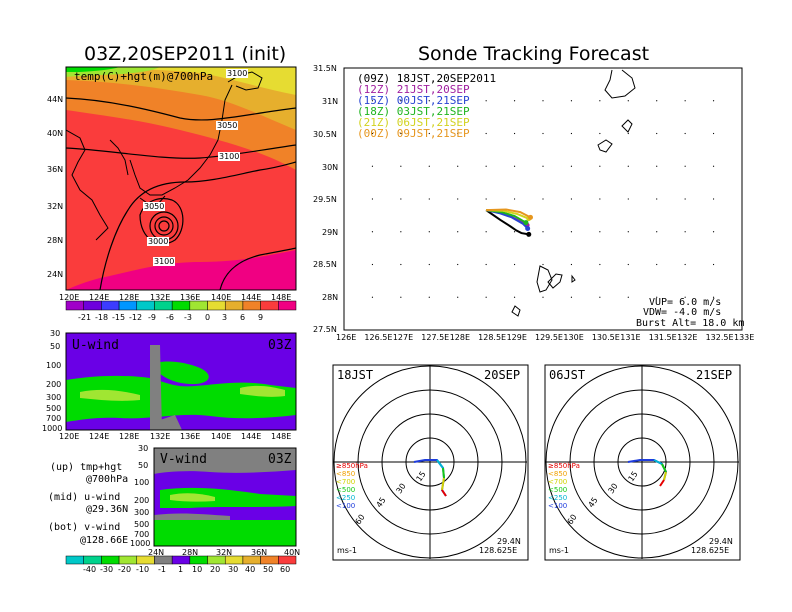 The height and width of the screenshot is (612, 792). I want to click on track-grid, so click(543, 199).